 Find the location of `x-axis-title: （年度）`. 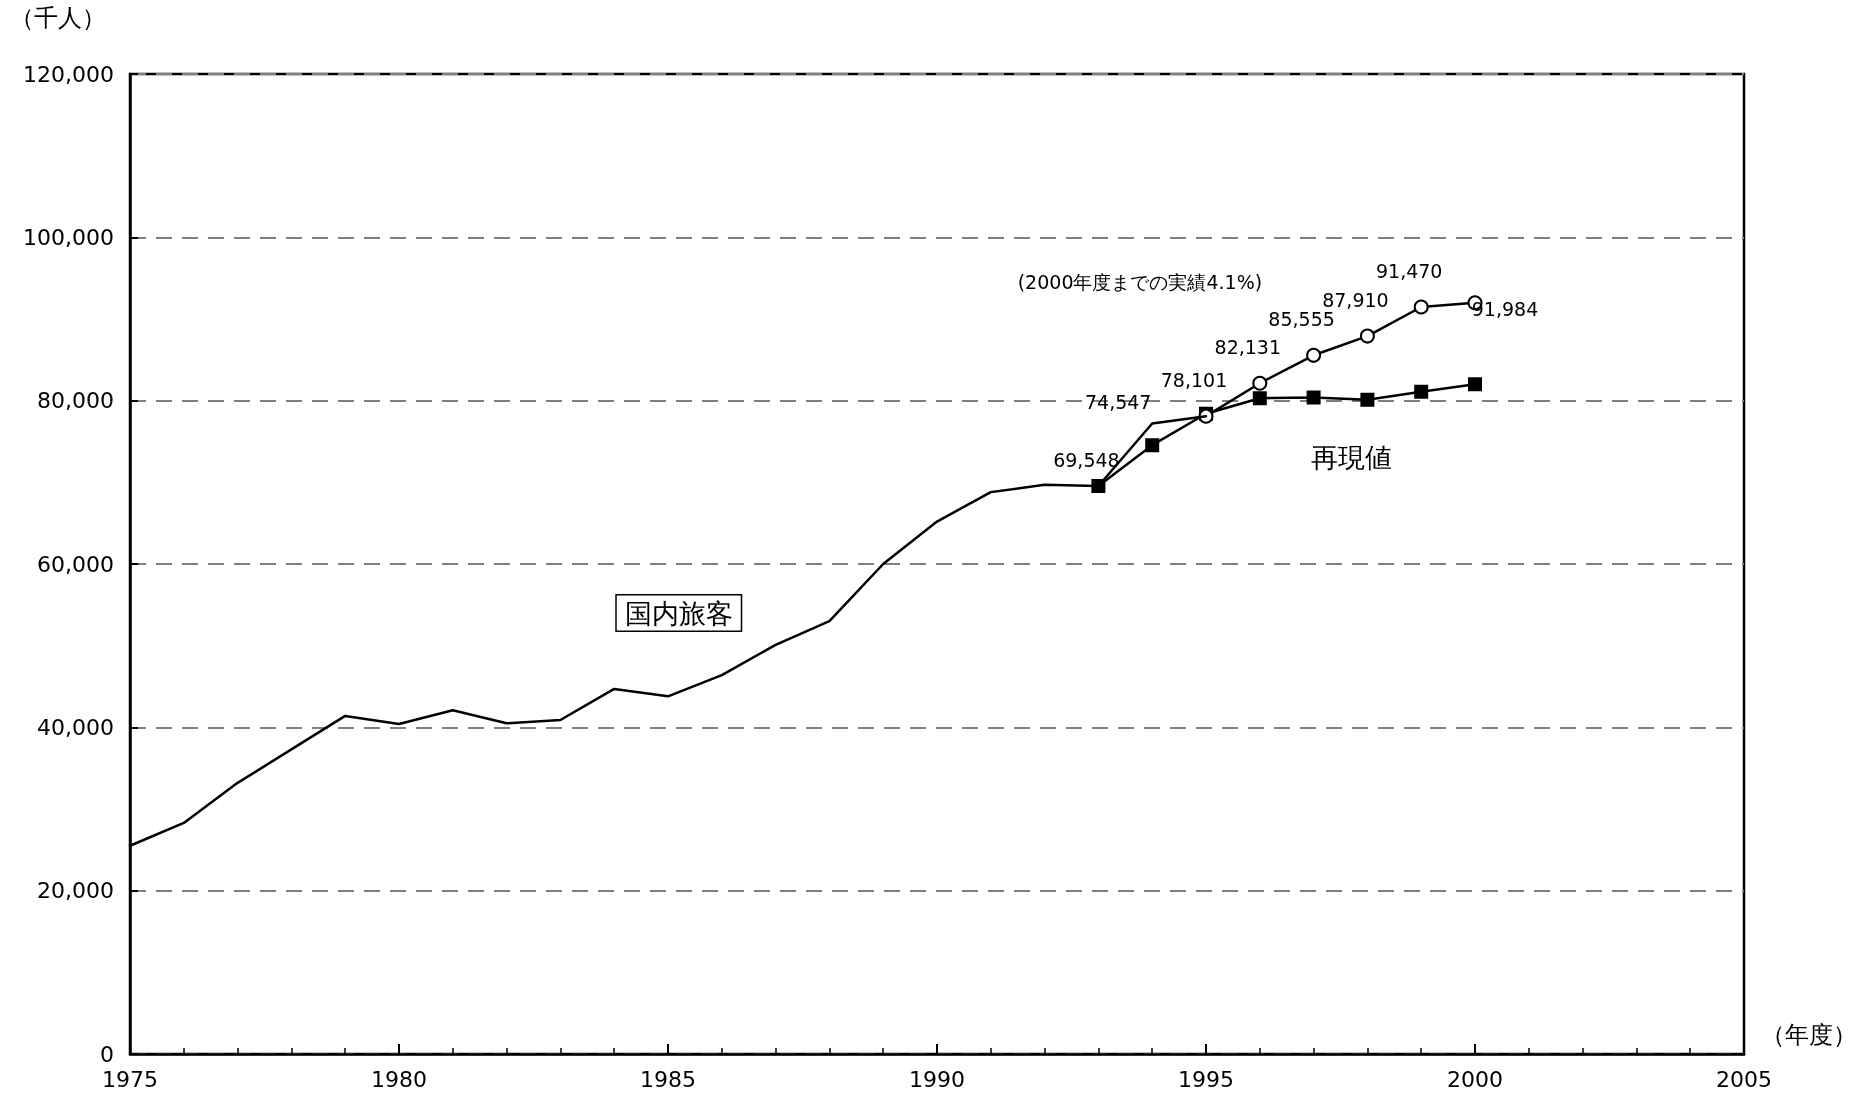

x-axis-title: （年度） is located at coordinates (1809, 1035).